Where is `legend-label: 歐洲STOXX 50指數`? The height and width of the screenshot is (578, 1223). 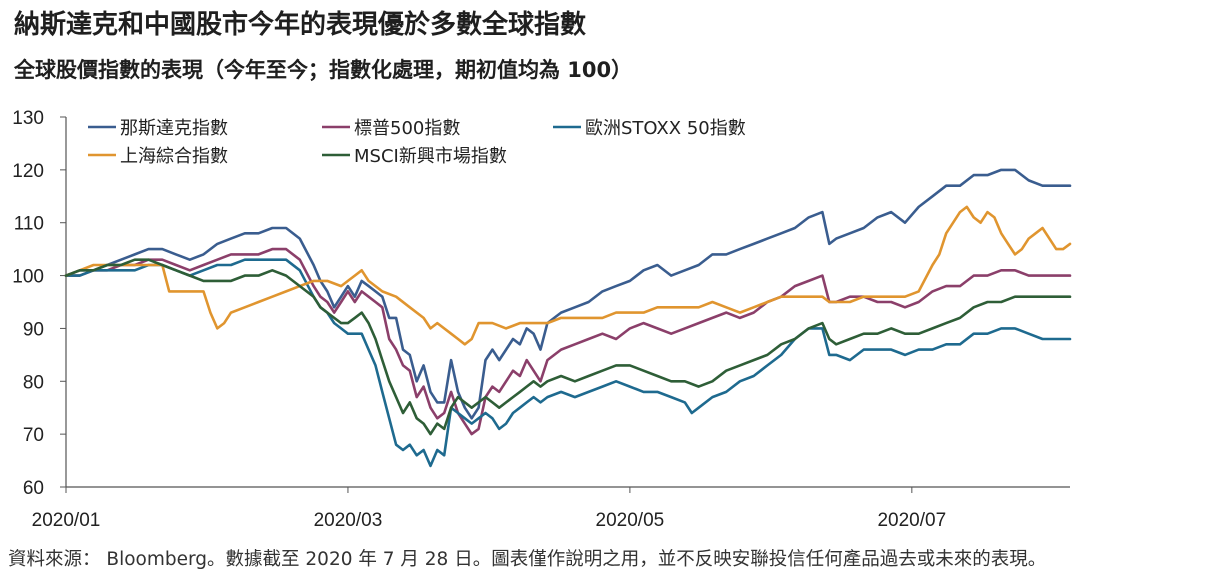
legend-label: 歐洲STOXX 50指數 is located at coordinates (665, 128).